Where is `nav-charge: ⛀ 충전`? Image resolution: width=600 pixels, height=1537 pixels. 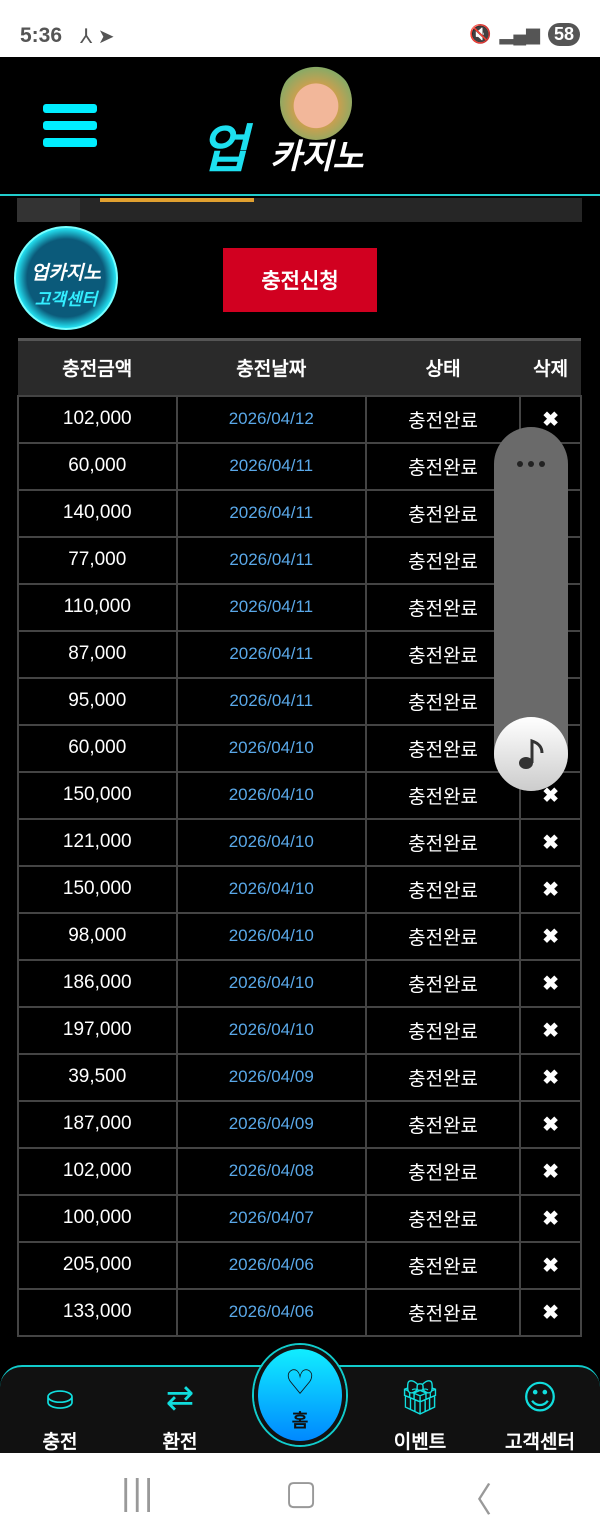
nav-charge: ⛀ 충전 is located at coordinates (60, 1414).